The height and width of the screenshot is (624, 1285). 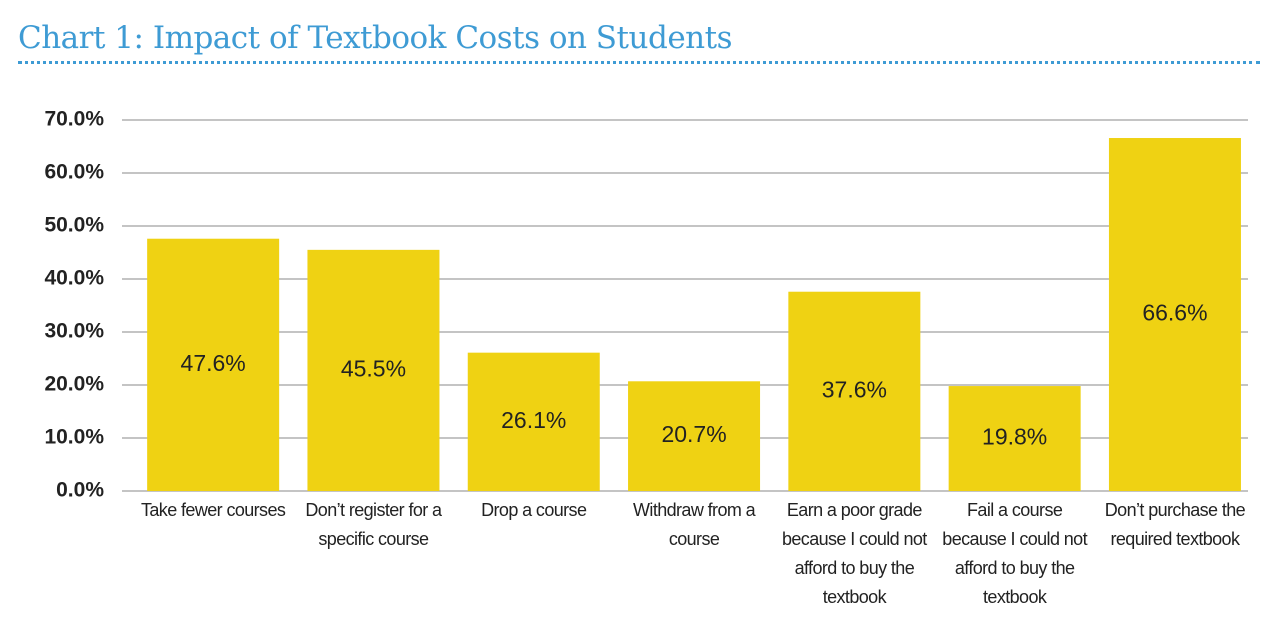 What do you see at coordinates (74, 331) in the screenshot?
I see `y-tick-label: 30.0%` at bounding box center [74, 331].